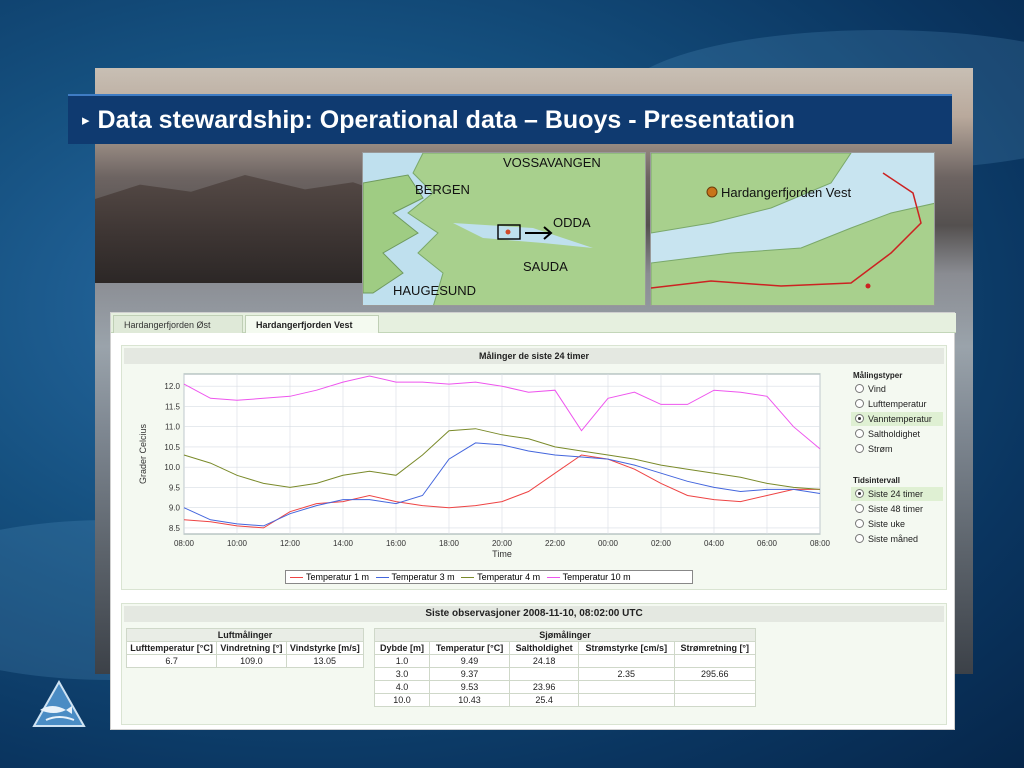  Describe the element at coordinates (175, 487) in the screenshot. I see `y-tick-label: 9.5` at that location.